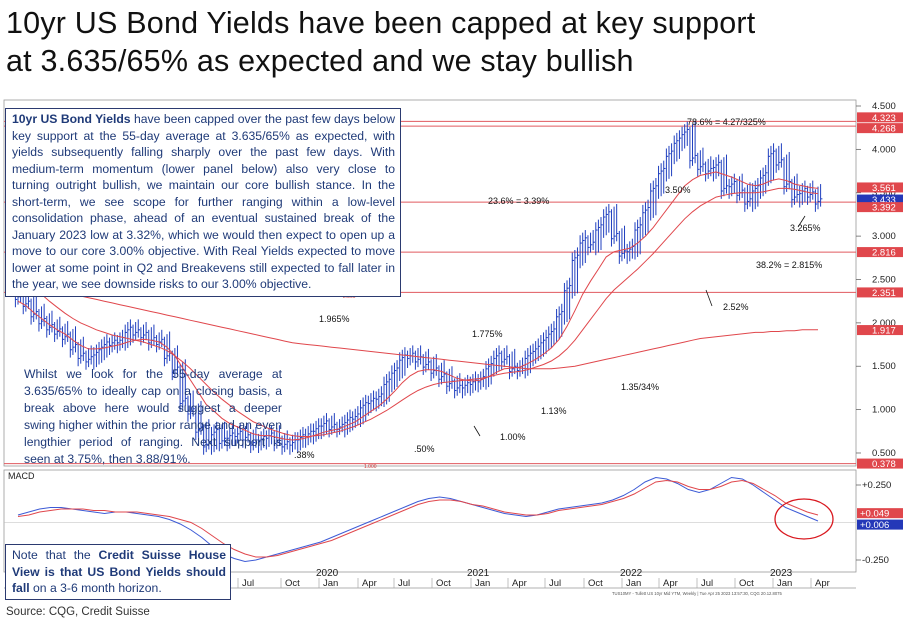 The image size is (906, 624). I want to click on level-label: 23.6% = 3.39%, so click(518, 201).